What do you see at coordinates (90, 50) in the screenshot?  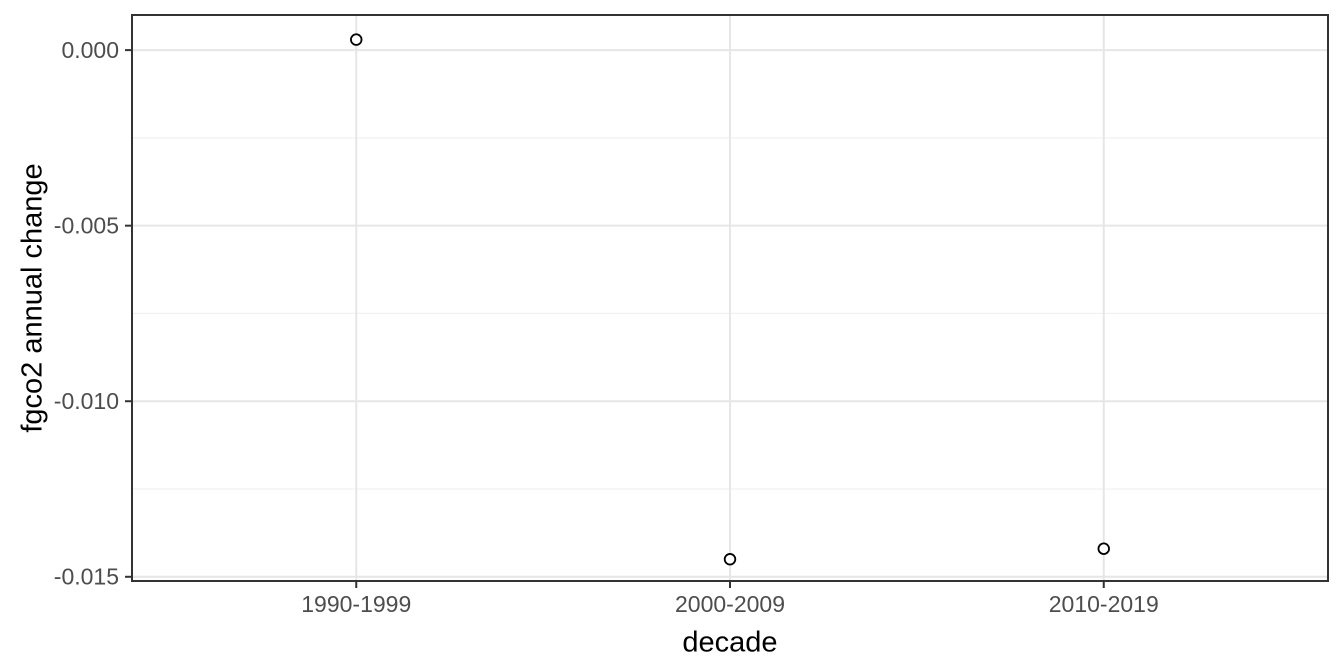 I see `y-tick-label: 0.000` at bounding box center [90, 50].